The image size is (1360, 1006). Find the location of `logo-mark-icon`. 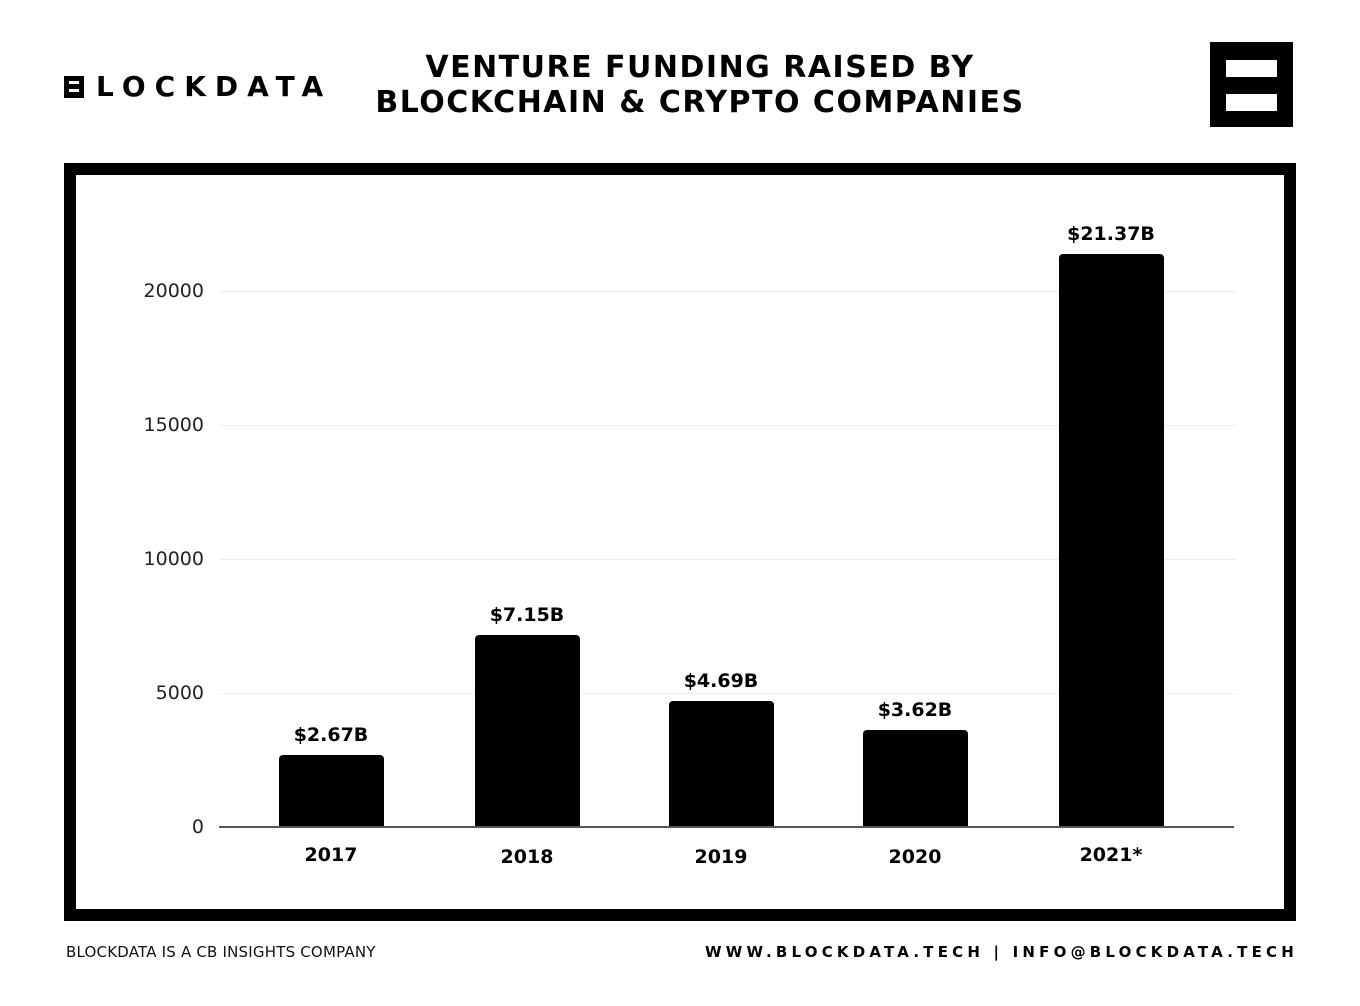

logo-mark-icon is located at coordinates (74, 87).